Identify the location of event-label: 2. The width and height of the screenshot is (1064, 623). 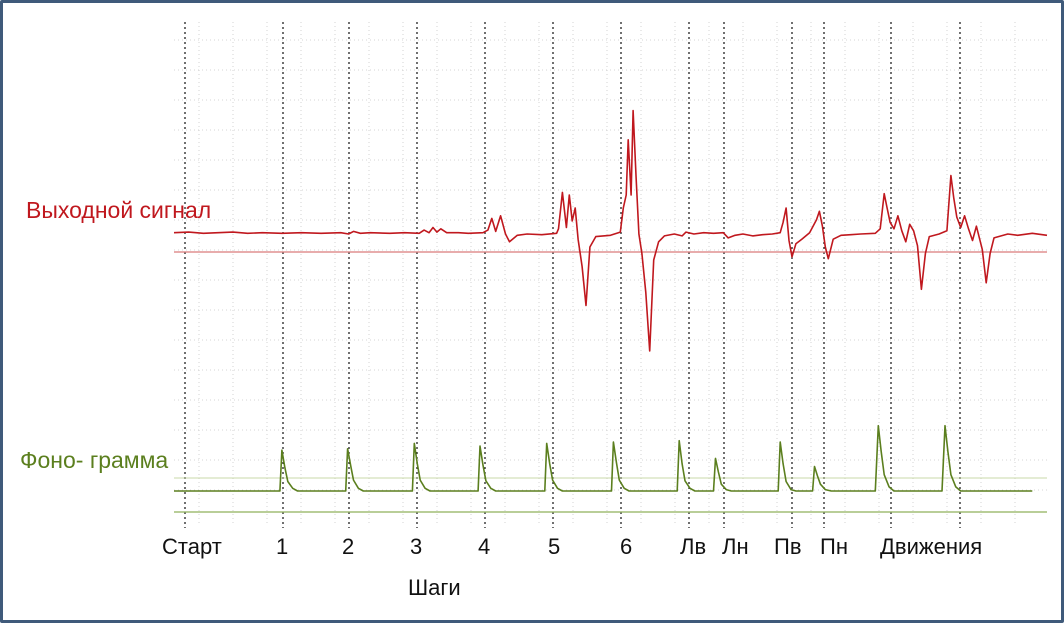
(348, 546).